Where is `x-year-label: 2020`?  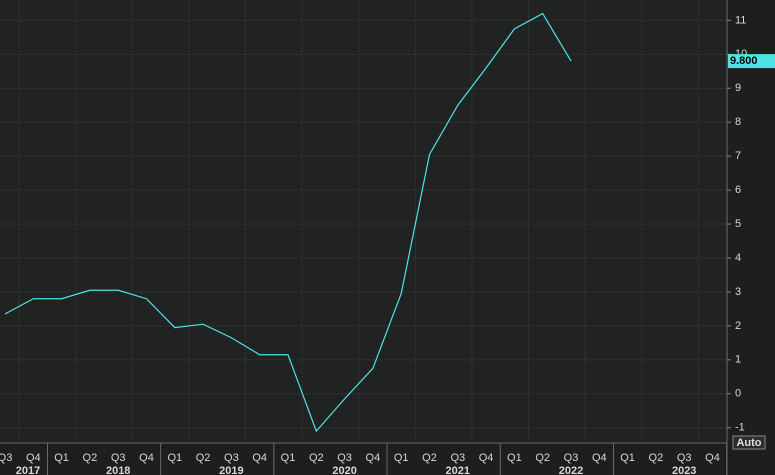 x-year-label: 2020 is located at coordinates (344, 470).